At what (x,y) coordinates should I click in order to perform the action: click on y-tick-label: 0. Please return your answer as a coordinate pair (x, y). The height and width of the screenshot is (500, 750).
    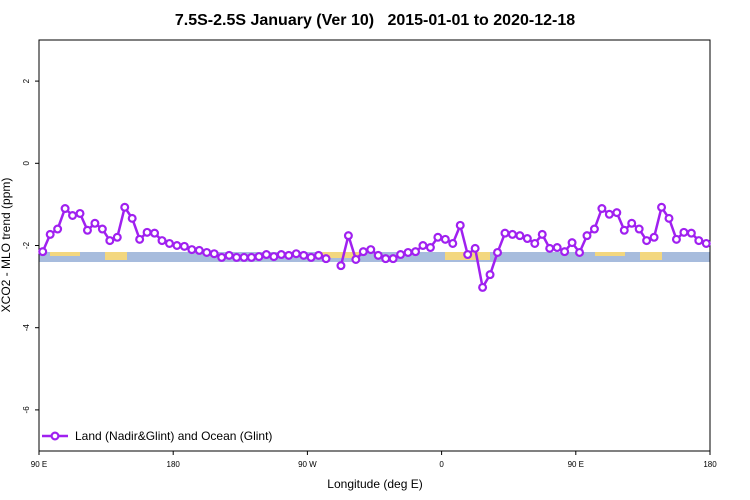
    Looking at the image, I should click on (26, 163).